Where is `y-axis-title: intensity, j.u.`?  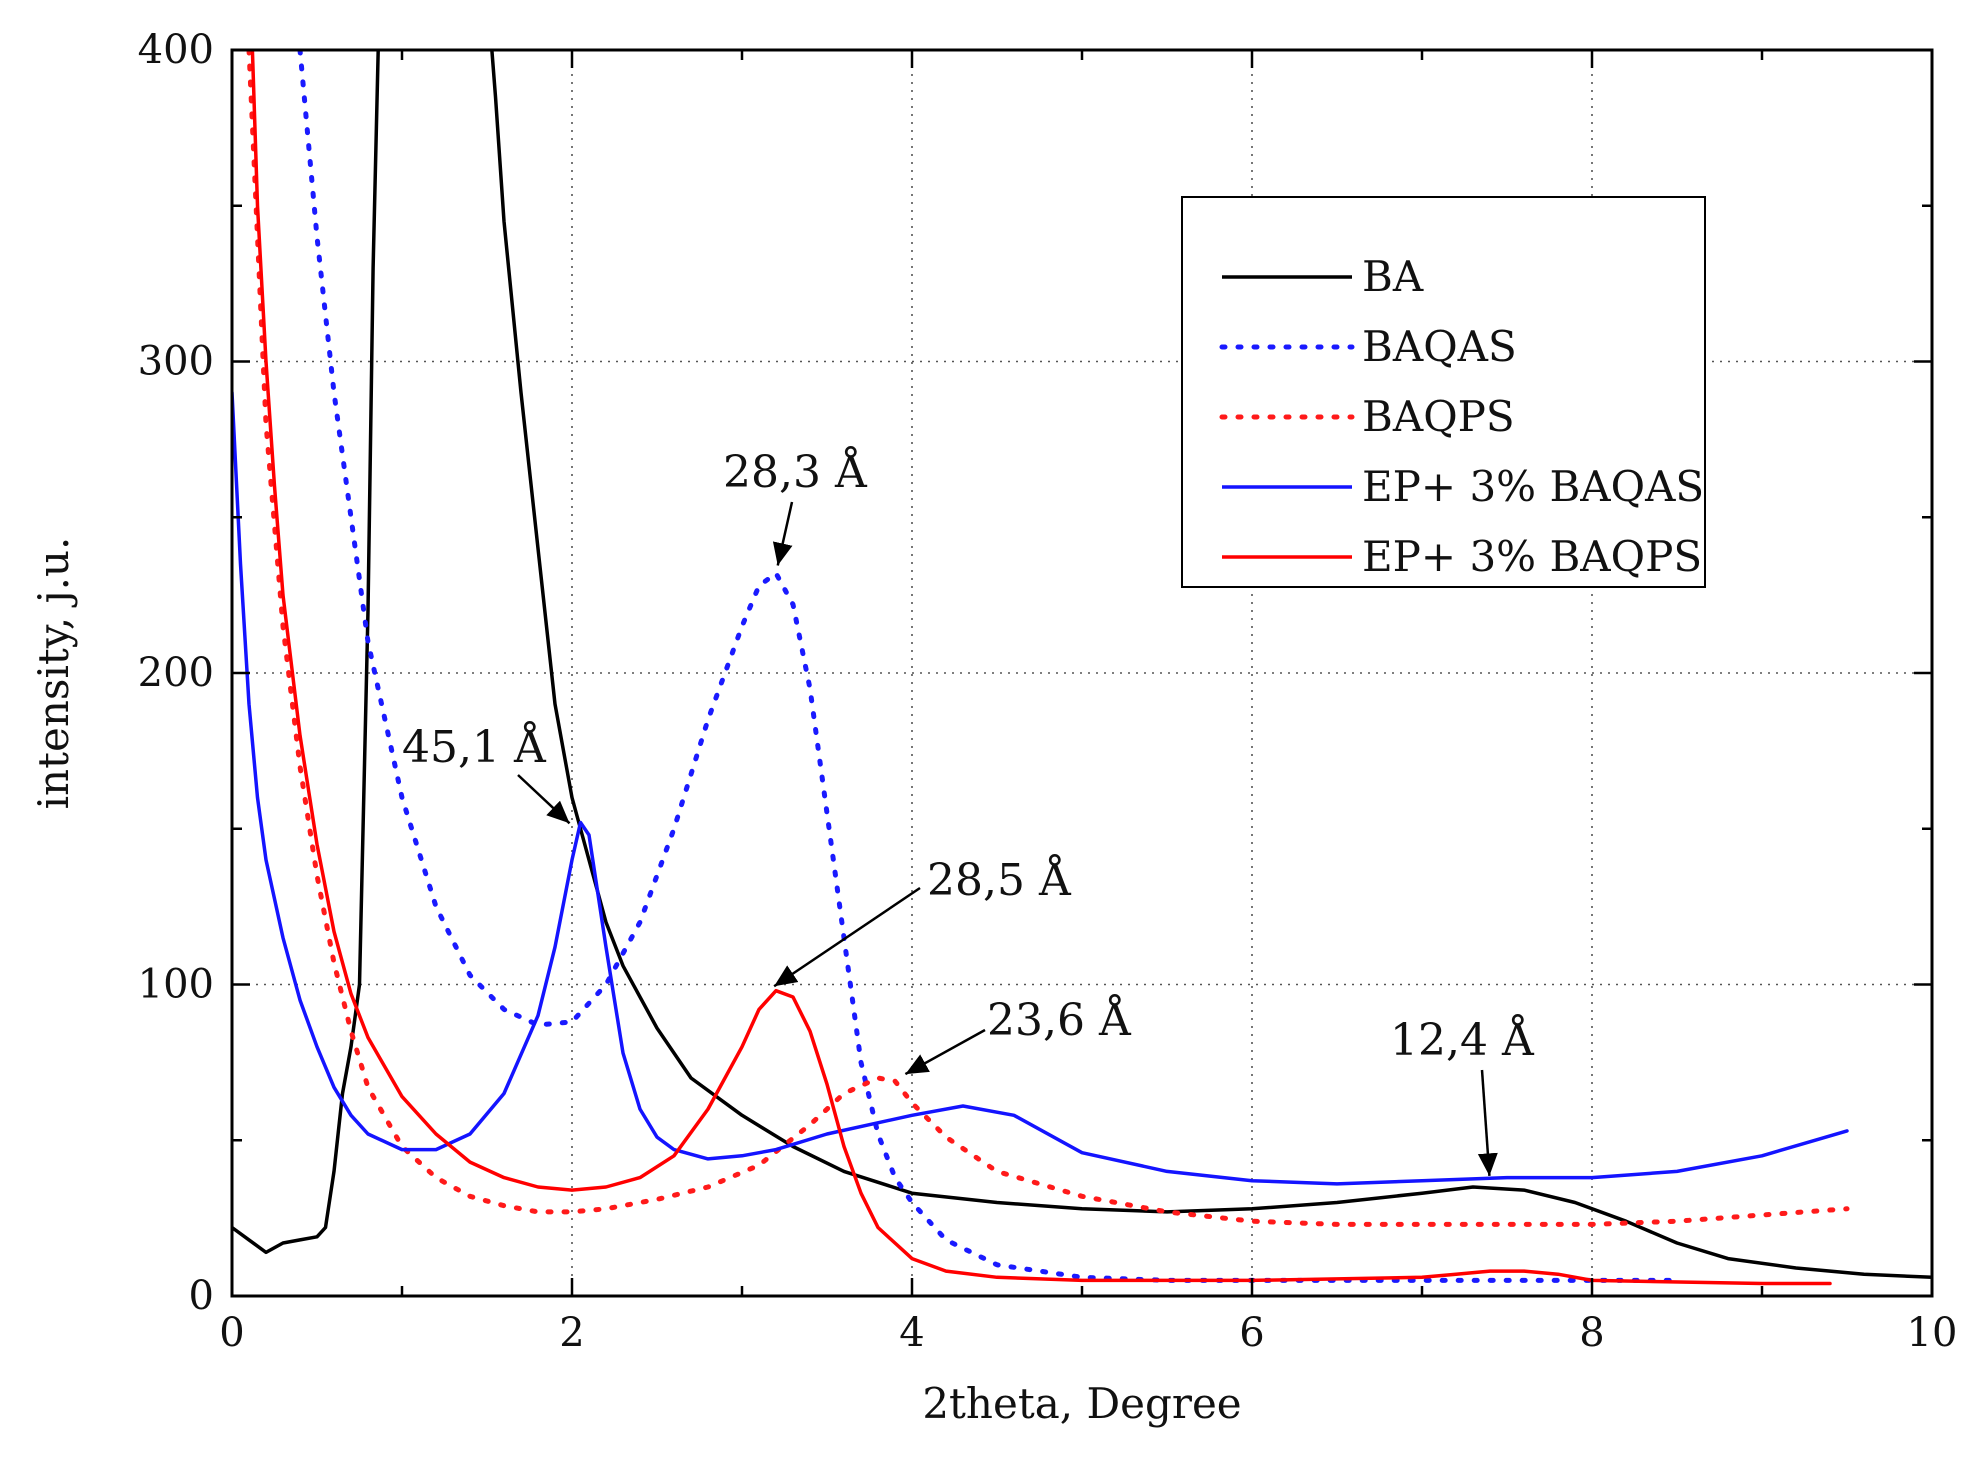 y-axis-title: intensity, j.u. is located at coordinates (53, 673).